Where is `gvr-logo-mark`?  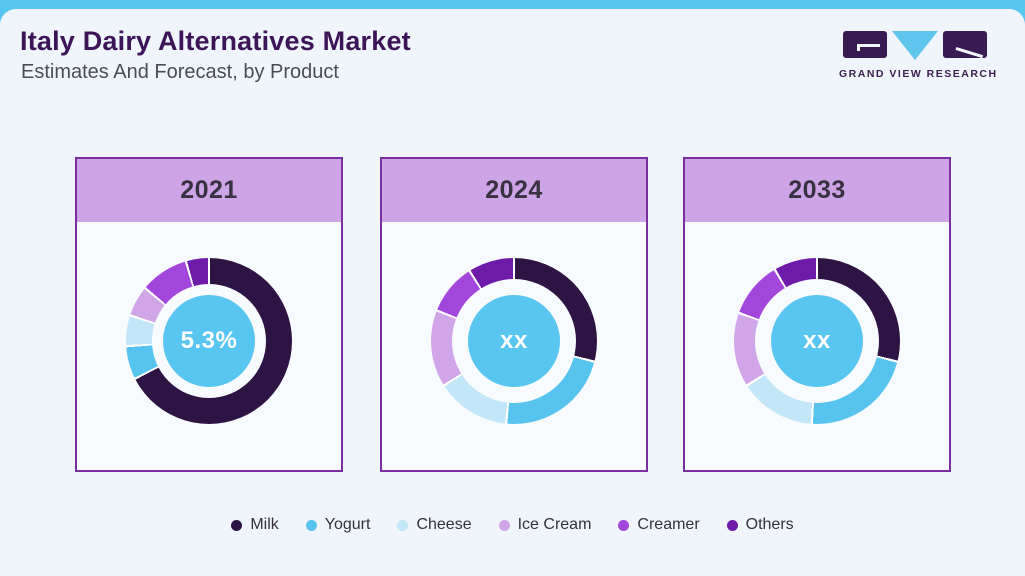 gvr-logo-mark is located at coordinates (915, 46).